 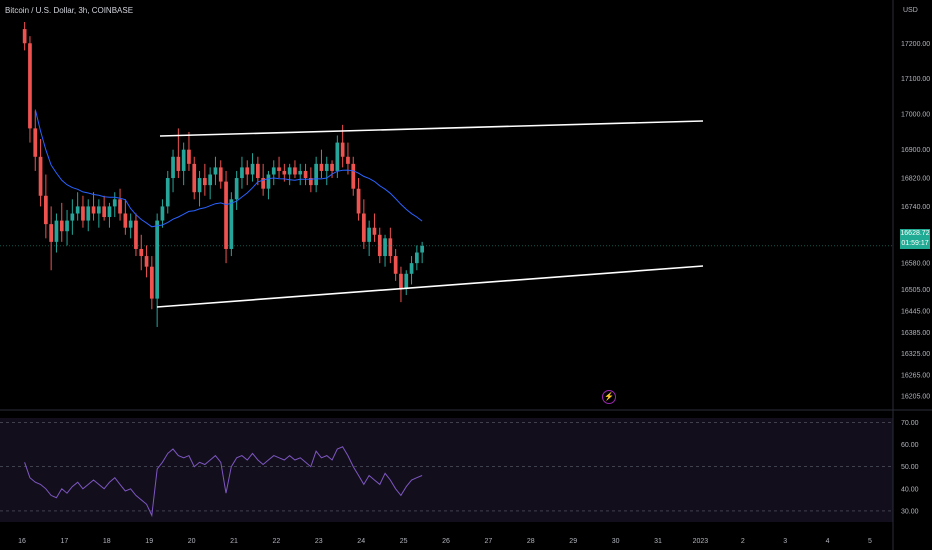 What do you see at coordinates (65, 541) in the screenshot?
I see `date-tick-label: 17` at bounding box center [65, 541].